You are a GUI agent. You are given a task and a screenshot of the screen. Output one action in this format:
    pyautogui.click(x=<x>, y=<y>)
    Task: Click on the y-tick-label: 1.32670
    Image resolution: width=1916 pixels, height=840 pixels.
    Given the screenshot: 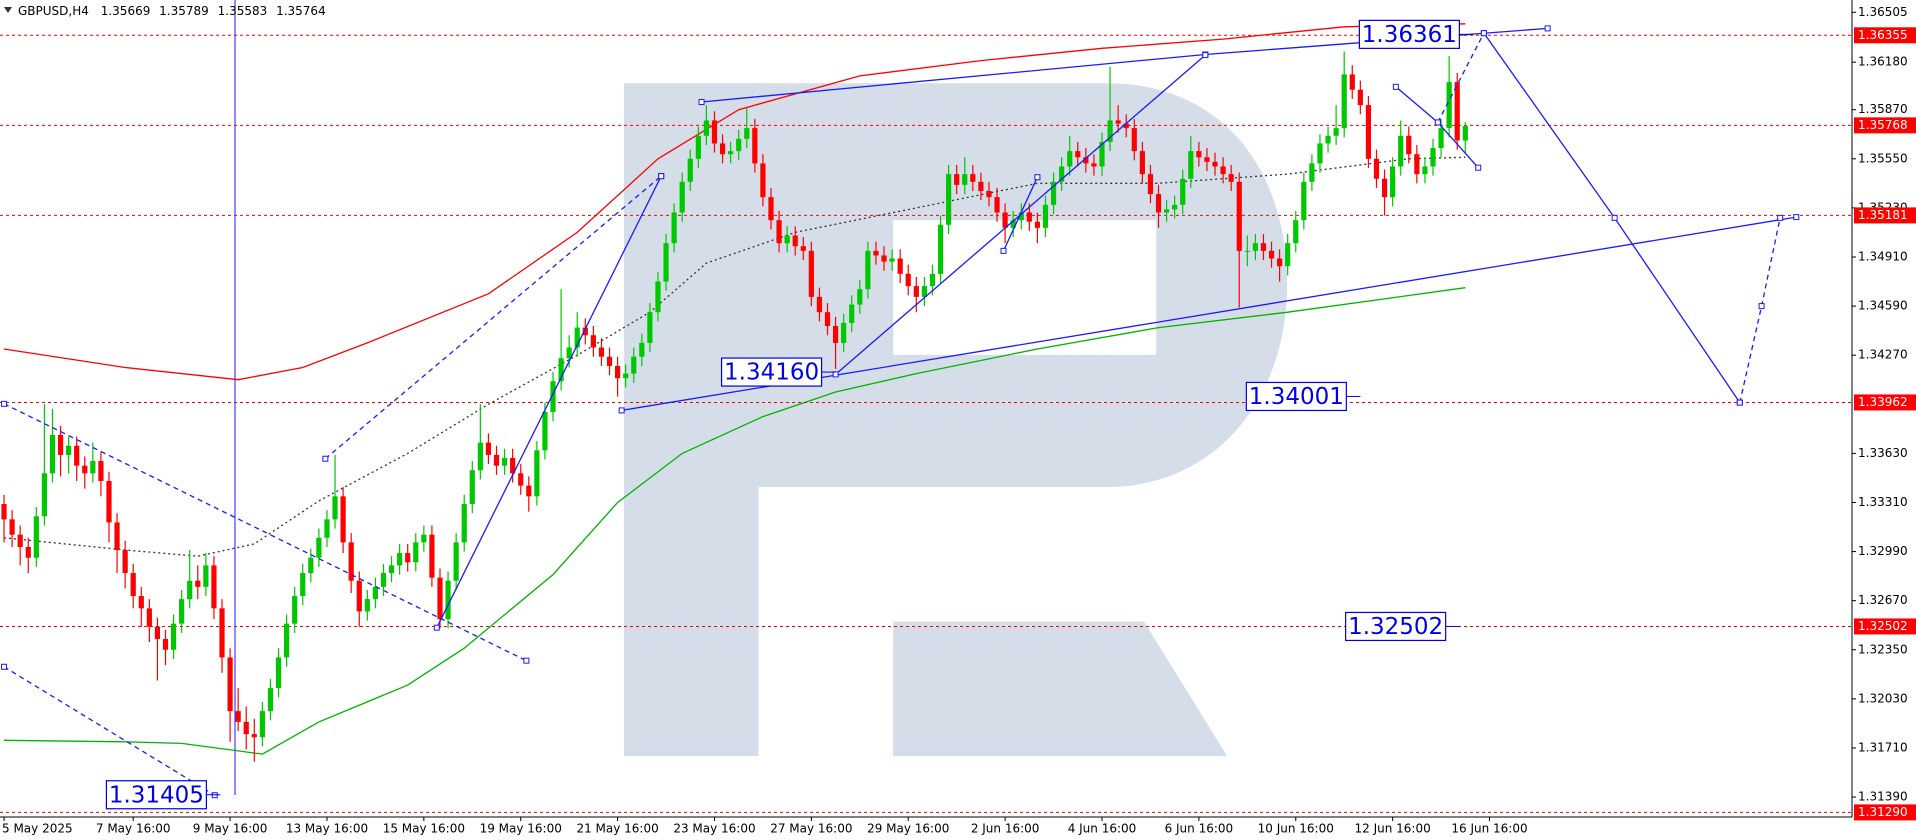 What is the action you would take?
    pyautogui.click(x=1883, y=600)
    